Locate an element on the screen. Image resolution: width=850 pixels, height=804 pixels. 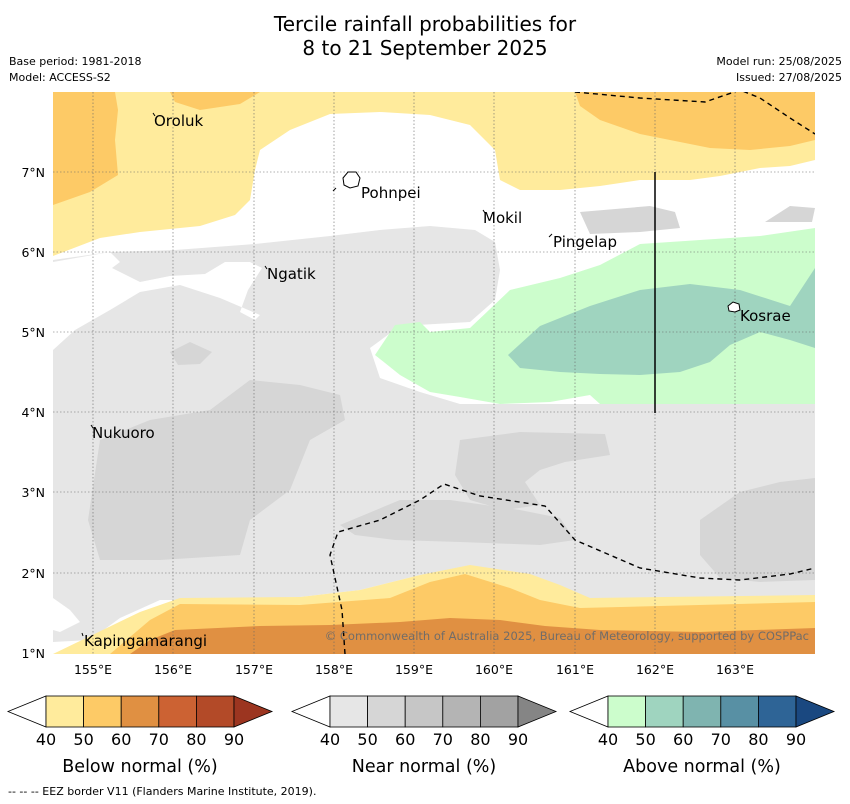
above-legend-tick-label: 70 is located at coordinates (721, 739).